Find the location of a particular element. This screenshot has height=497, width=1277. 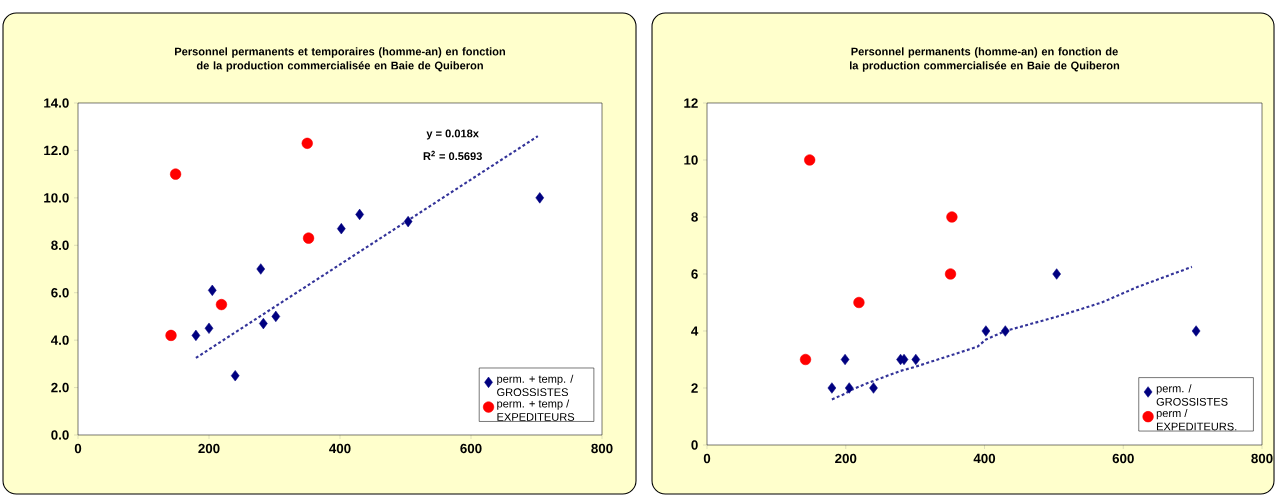

y-tick-label: 0.0 is located at coordinates (60, 435).